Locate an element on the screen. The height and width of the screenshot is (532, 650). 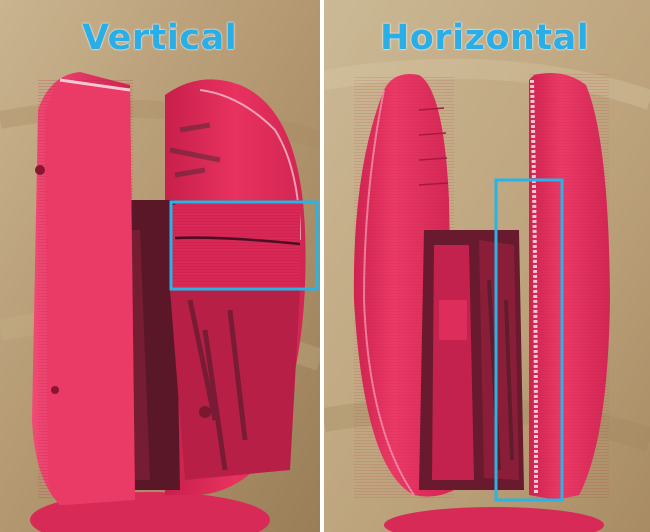
left-disc-face is located at coordinates (90, 292).